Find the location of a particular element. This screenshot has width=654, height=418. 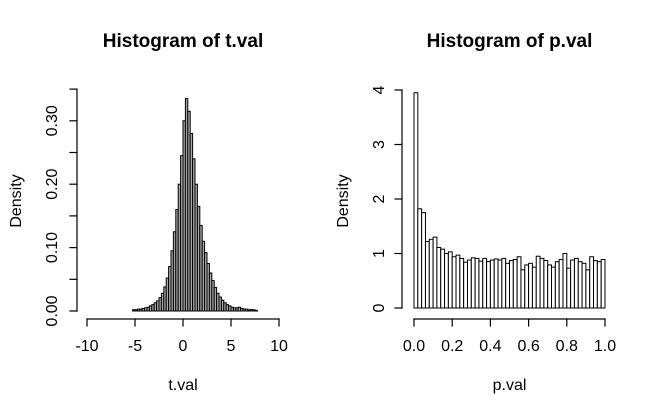

chart-title-pval: Histogram of p.val is located at coordinates (509, 41).